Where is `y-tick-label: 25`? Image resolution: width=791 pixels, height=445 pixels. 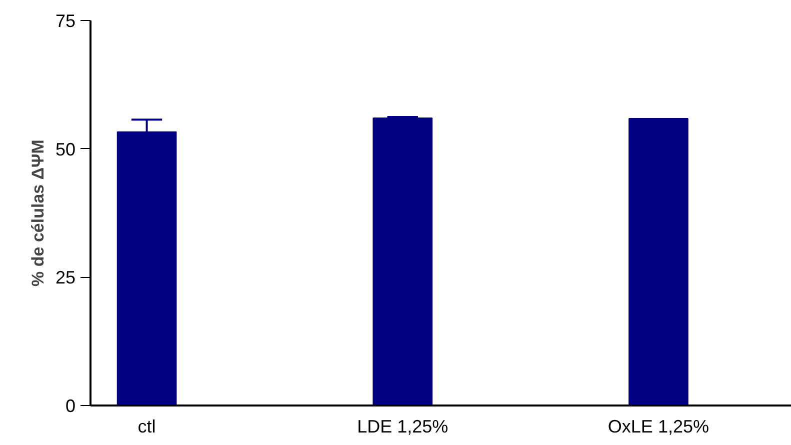
y-tick-label: 25 is located at coordinates (65, 278).